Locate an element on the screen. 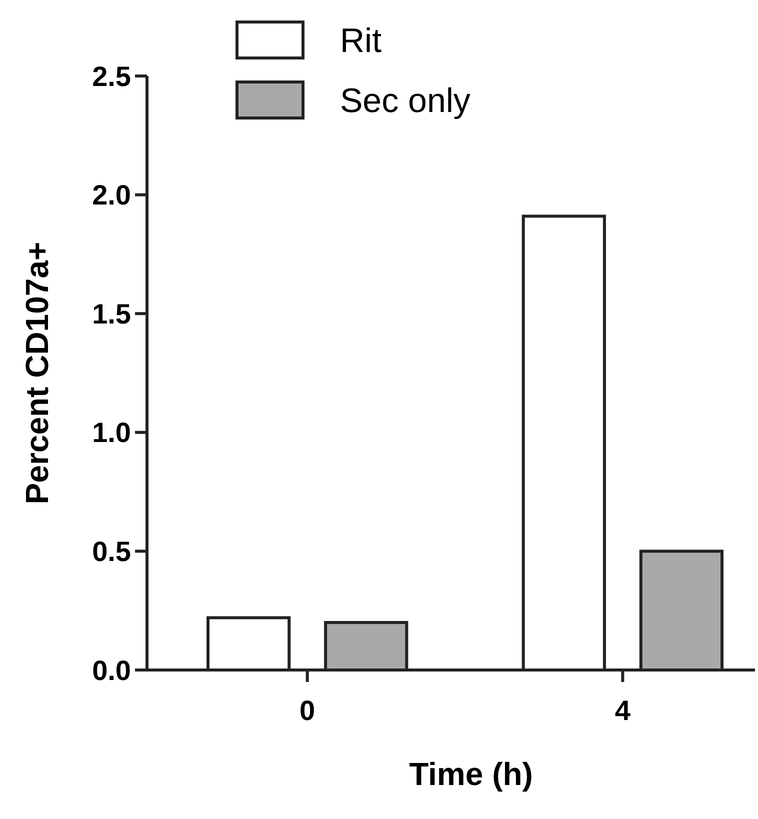 The height and width of the screenshot is (819, 758). y-tick-label: 1.0 is located at coordinates (111, 432).